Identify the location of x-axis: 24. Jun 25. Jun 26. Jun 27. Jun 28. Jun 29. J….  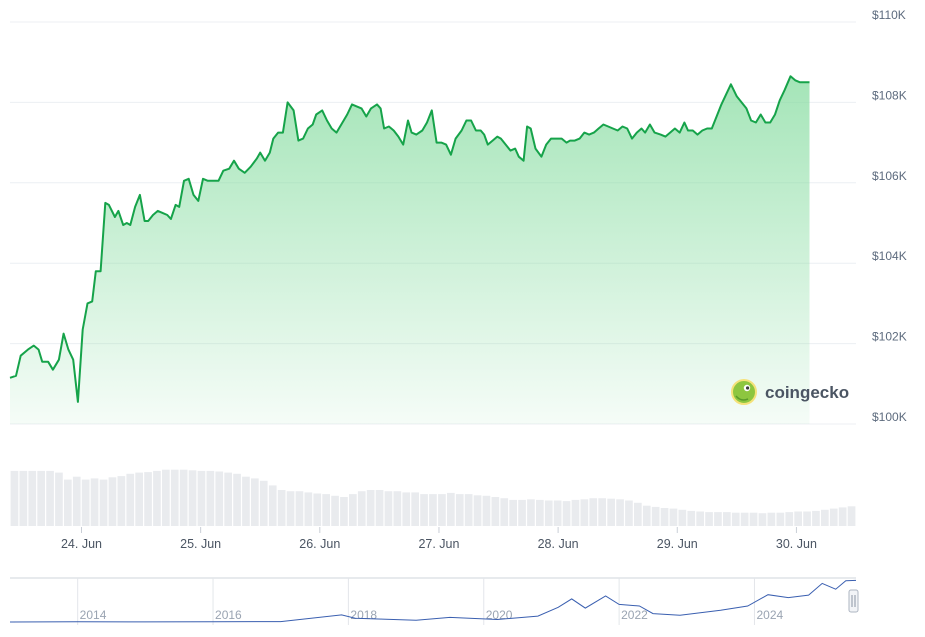
(439, 539).